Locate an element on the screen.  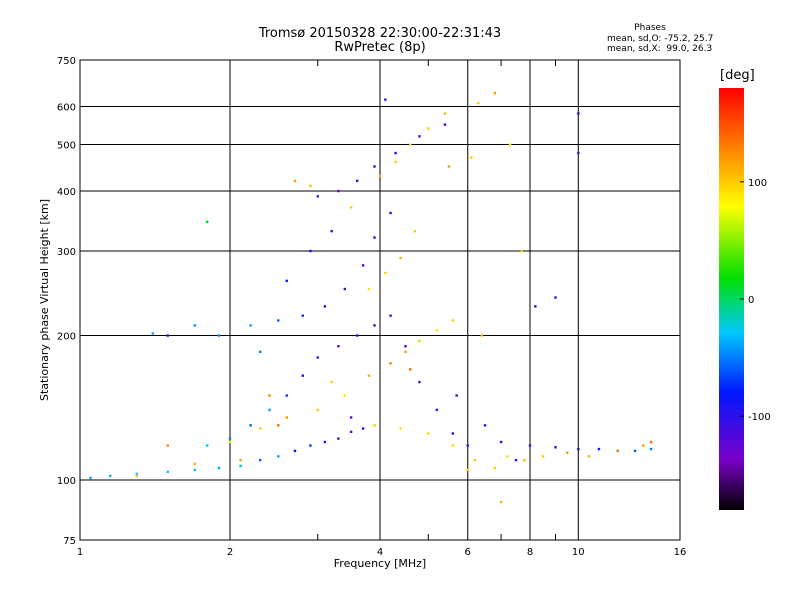
y-tick-label: 500 is located at coordinates (66, 146).